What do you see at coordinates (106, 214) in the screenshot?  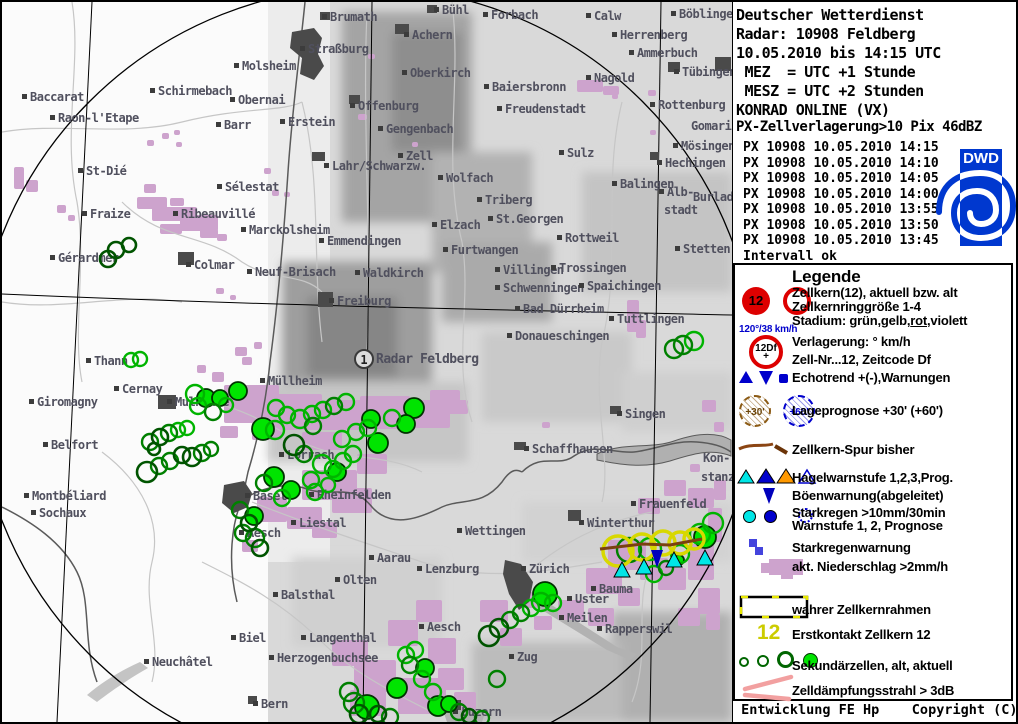 I see `town-label: Fraize` at bounding box center [106, 214].